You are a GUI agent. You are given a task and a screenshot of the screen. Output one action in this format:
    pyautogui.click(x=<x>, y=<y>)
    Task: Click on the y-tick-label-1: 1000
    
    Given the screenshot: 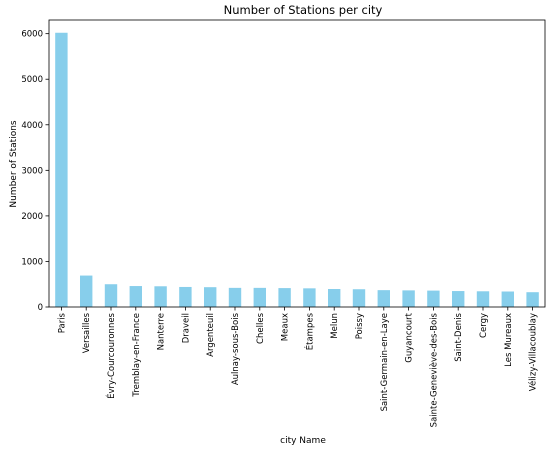 What is the action you would take?
    pyautogui.click(x=32, y=262)
    